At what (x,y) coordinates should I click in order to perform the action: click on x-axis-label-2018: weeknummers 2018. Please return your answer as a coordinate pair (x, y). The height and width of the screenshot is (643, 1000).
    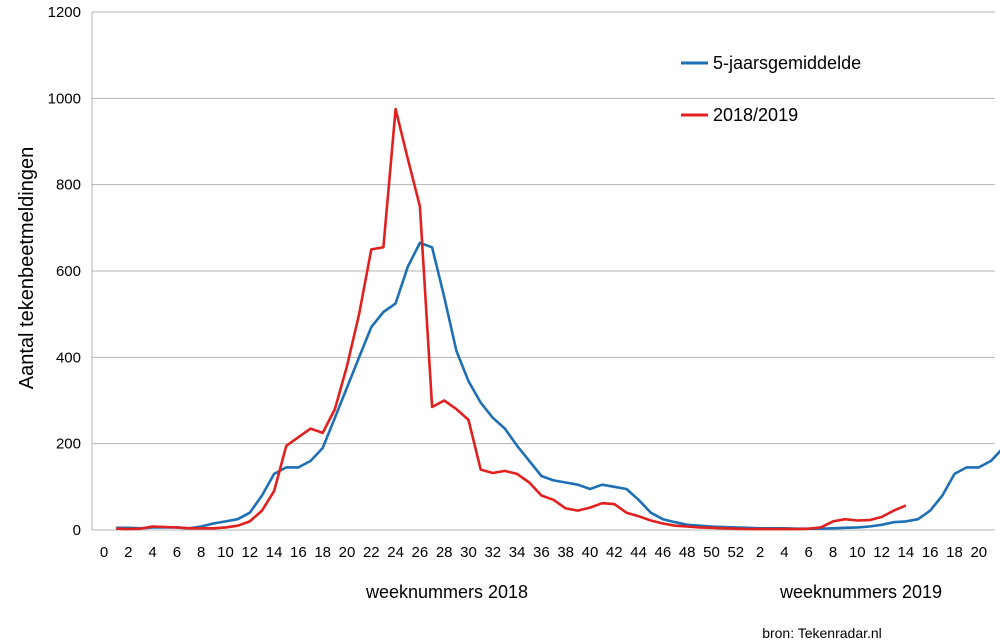
    Looking at the image, I should click on (446, 592).